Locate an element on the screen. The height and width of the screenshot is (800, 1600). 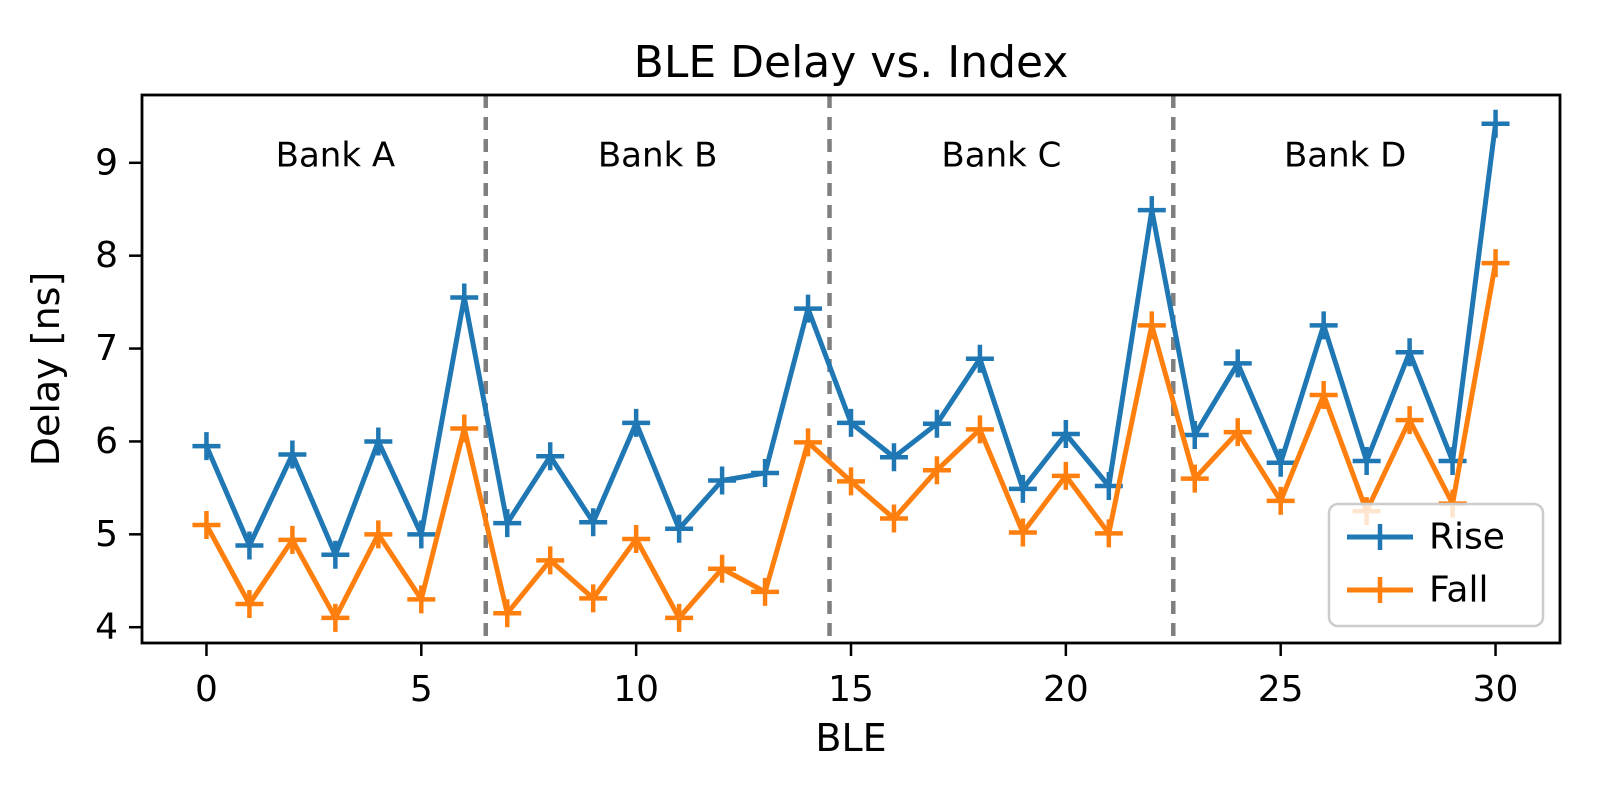
x-tick-label: 25 is located at coordinates (1281, 689).